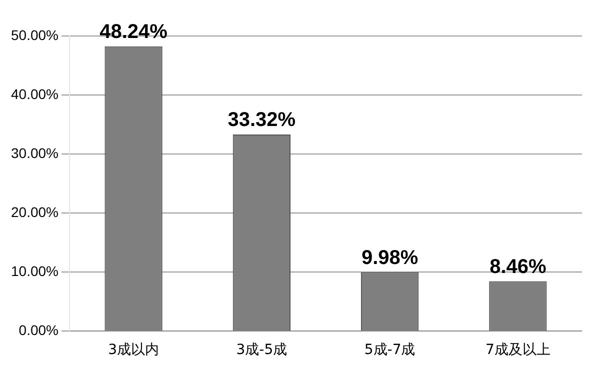 The width and height of the screenshot is (600, 370). Describe the element at coordinates (262, 350) in the screenshot. I see `x-tick-label: 3成-5成` at that location.